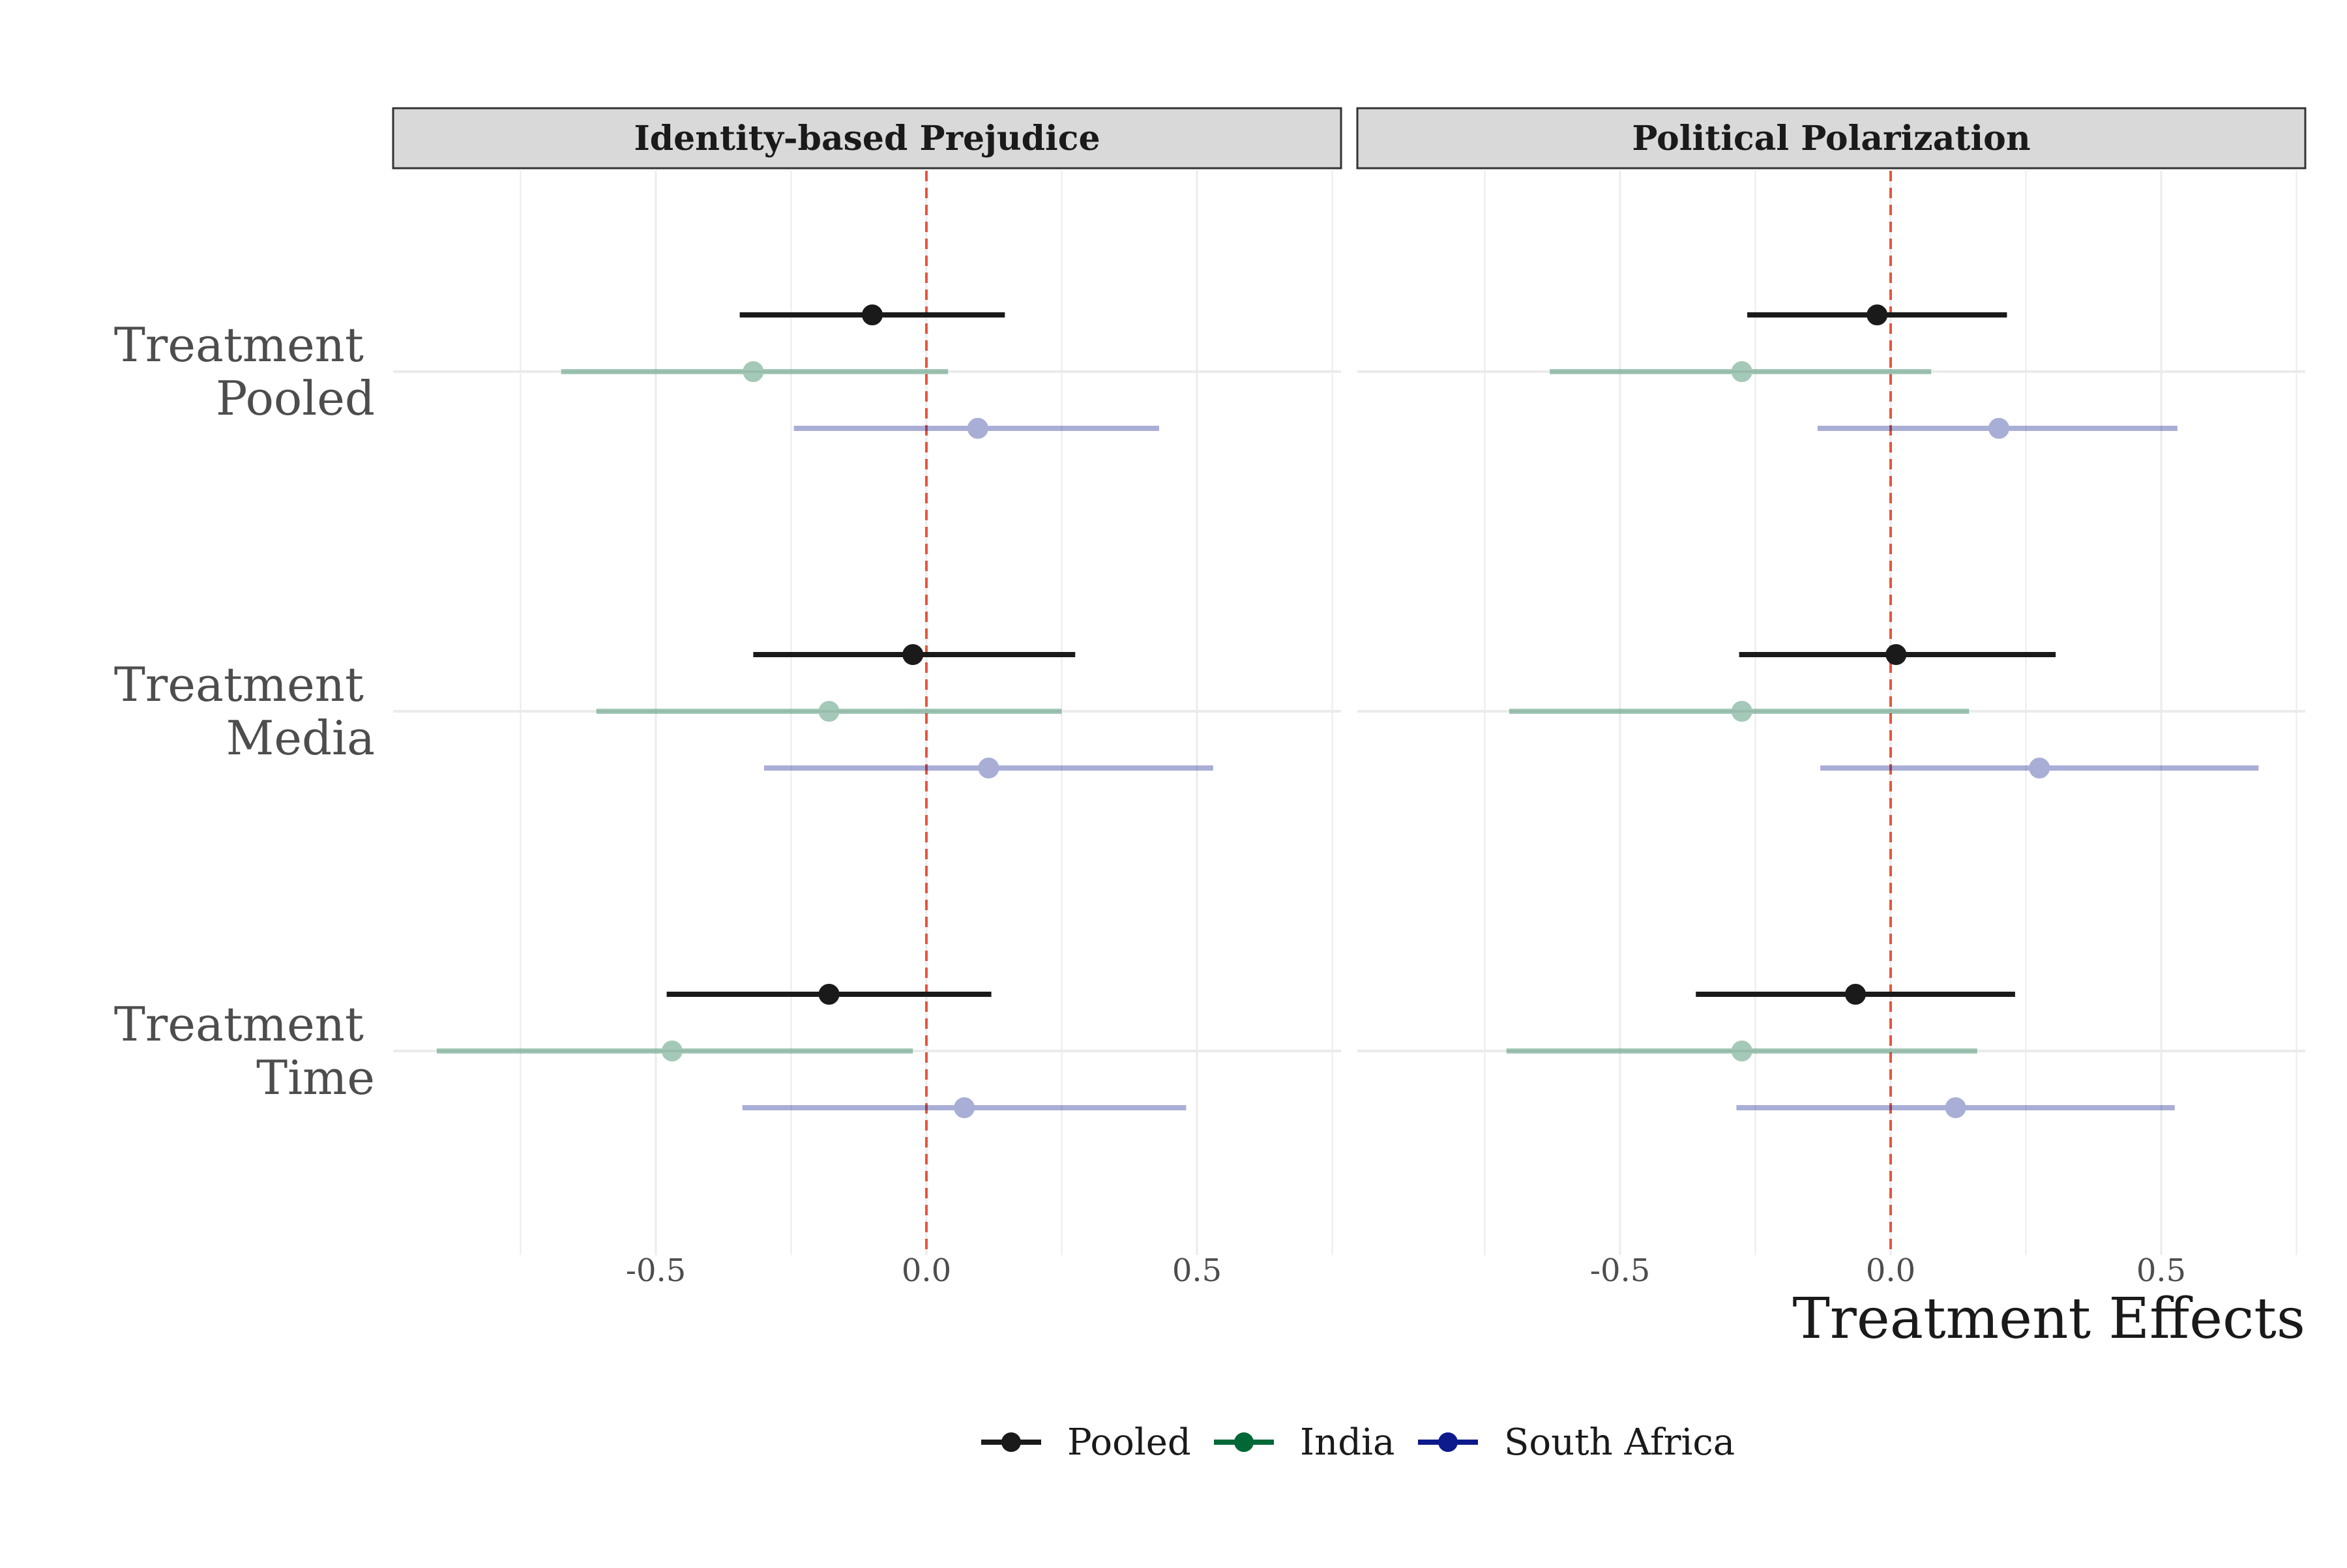  I want to click on y-category-label: Treatment Time, so click(244, 1051).